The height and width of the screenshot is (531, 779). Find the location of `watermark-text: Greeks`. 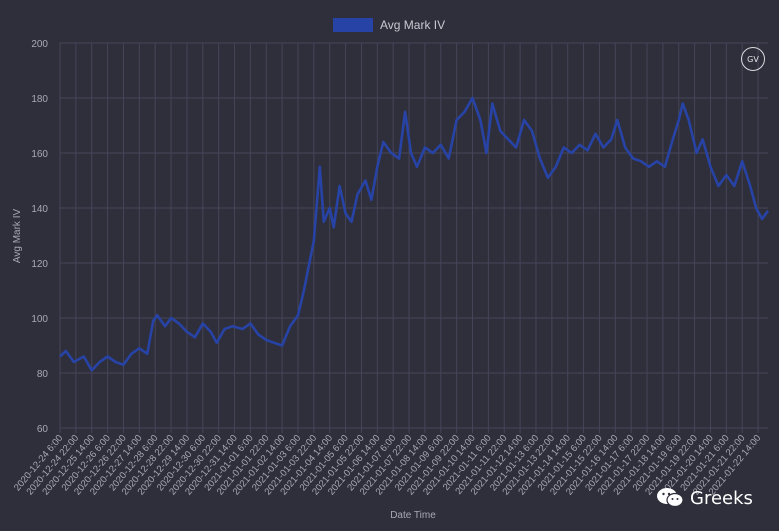

watermark-text: Greeks is located at coordinates (721, 498).